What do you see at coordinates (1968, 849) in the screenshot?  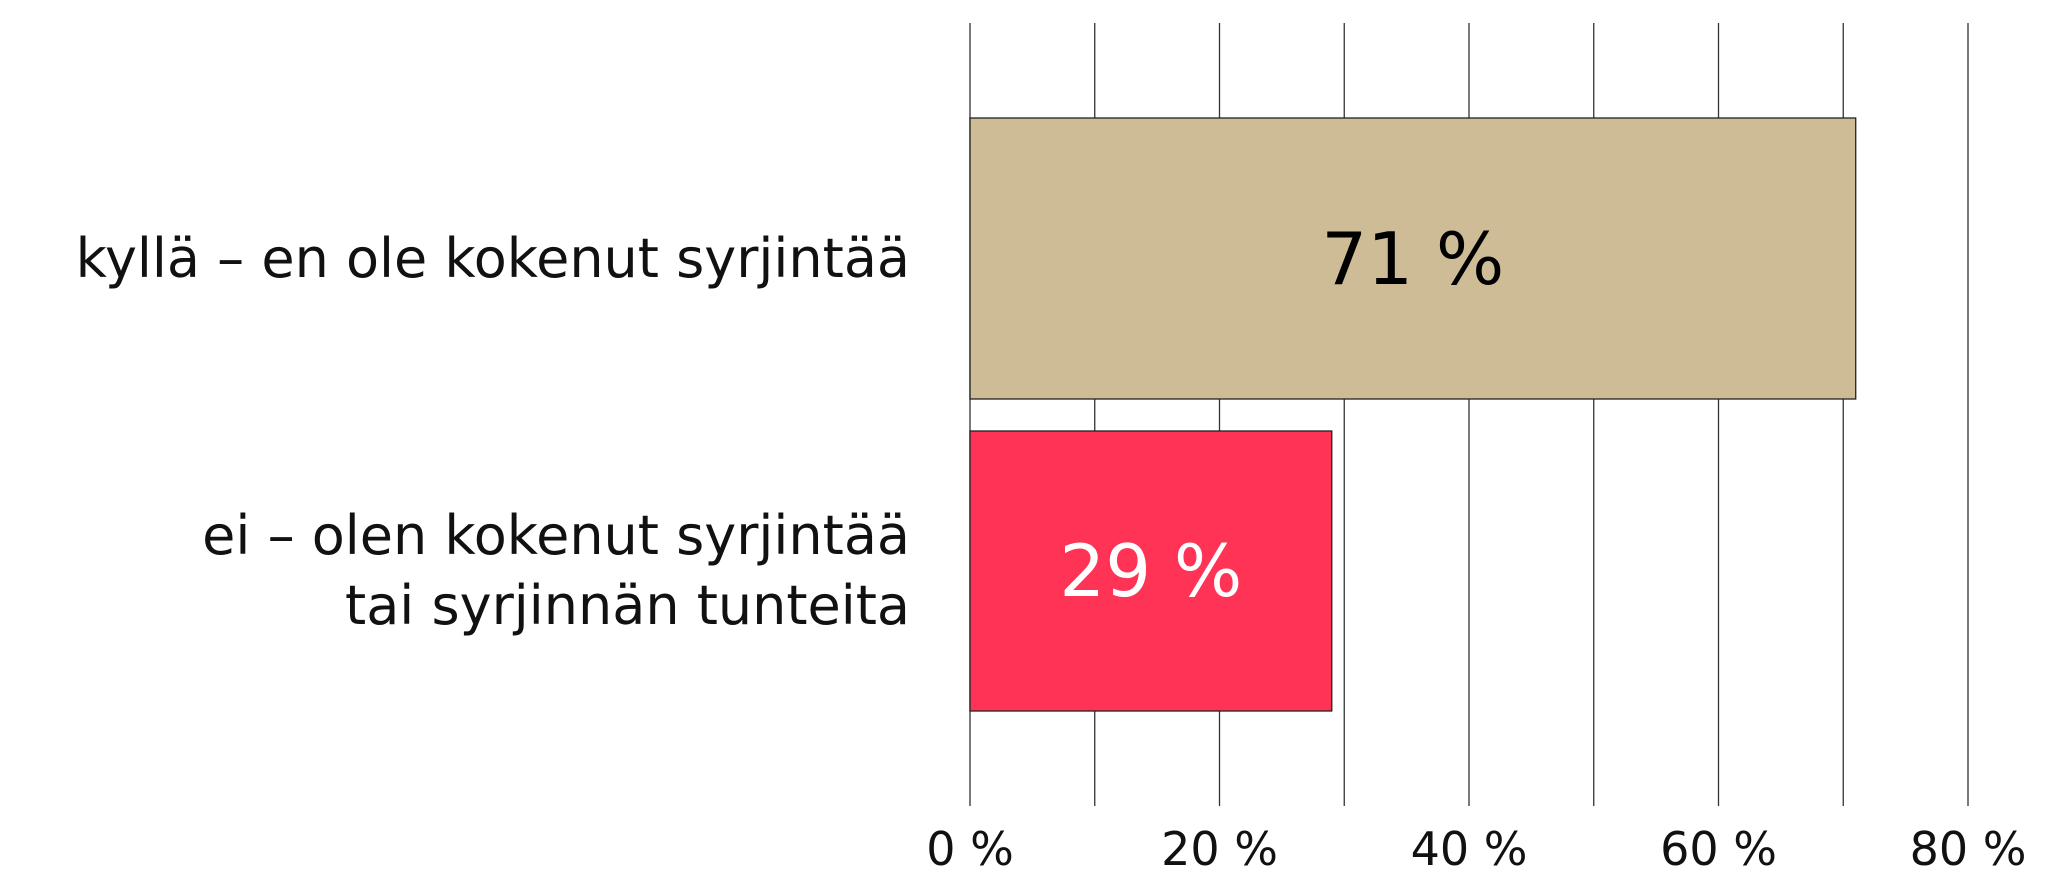 I see `x-tick-label: 80 %` at bounding box center [1968, 849].